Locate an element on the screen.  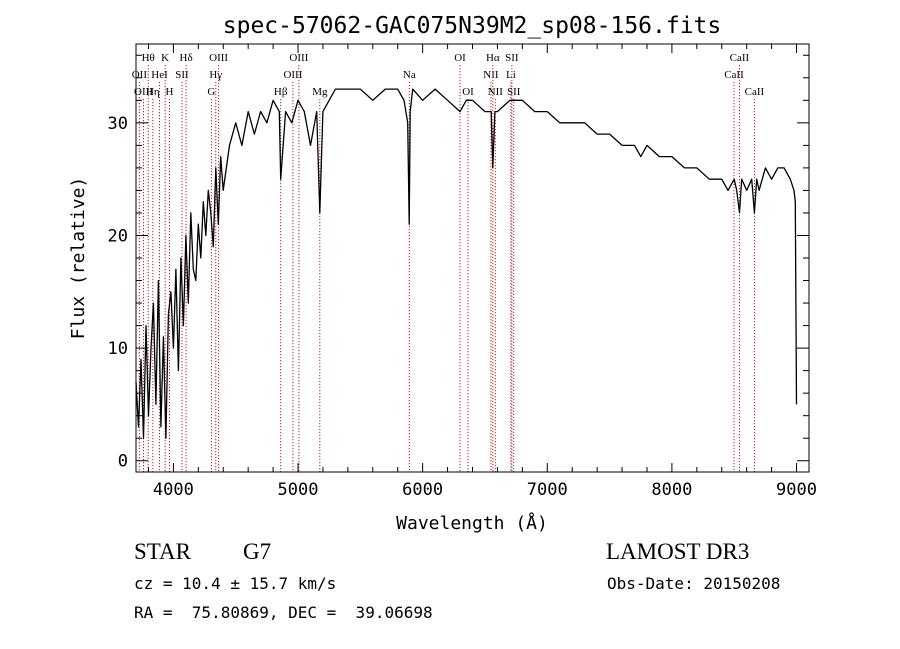
redshift-value: cz = 10.4 ± 15.7 km/s is located at coordinates (235, 583).